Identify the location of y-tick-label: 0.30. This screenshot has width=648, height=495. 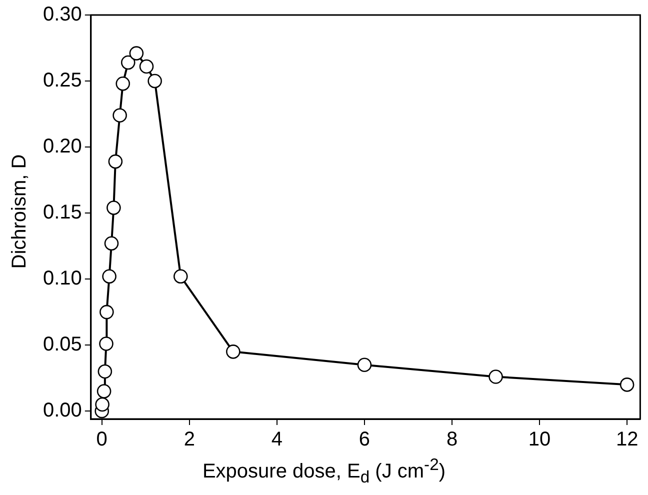
(62, 15).